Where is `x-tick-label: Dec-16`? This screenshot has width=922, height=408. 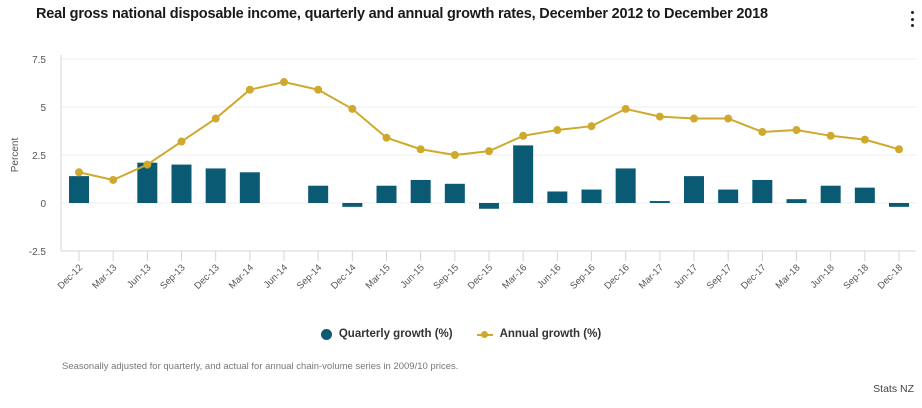
x-tick-label: Dec-16 is located at coordinates (616, 276).